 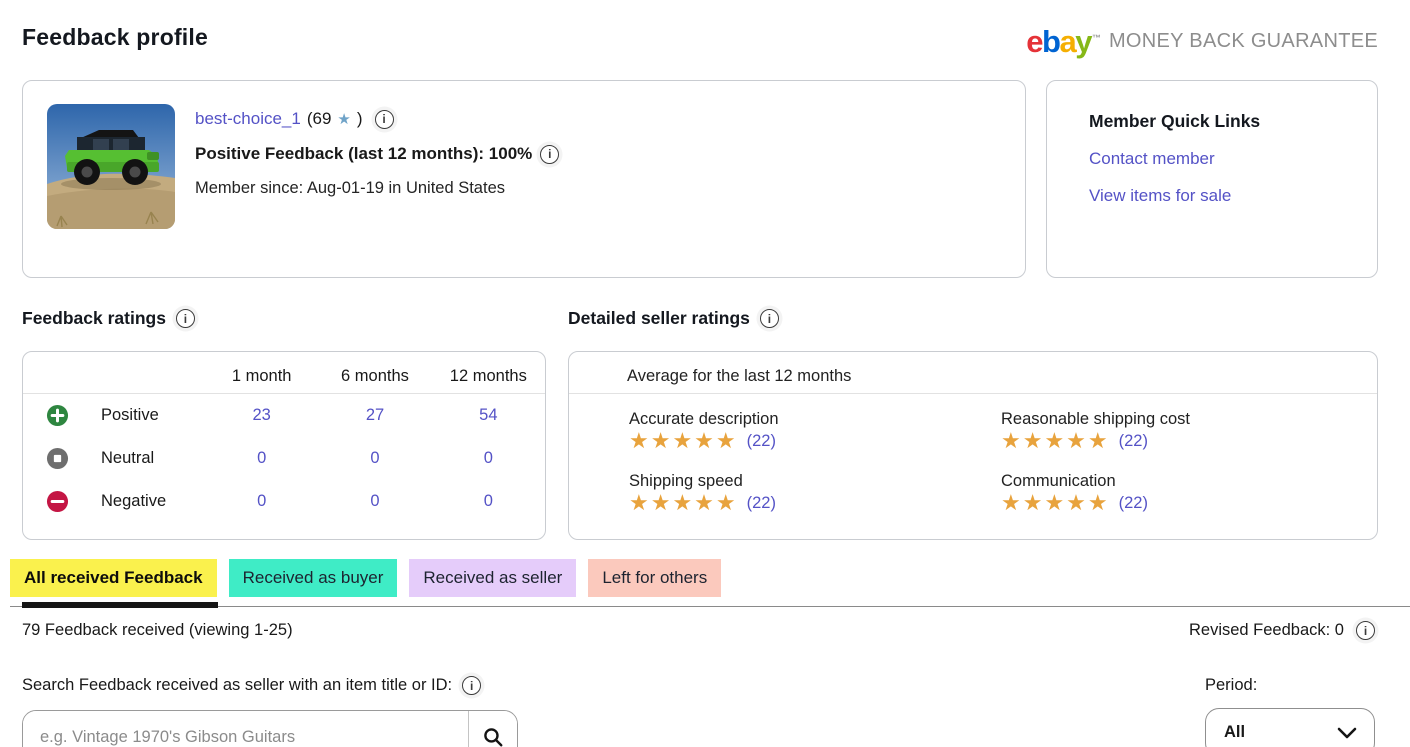 What do you see at coordinates (115, 37) in the screenshot?
I see `page-title: Feedback profile` at bounding box center [115, 37].